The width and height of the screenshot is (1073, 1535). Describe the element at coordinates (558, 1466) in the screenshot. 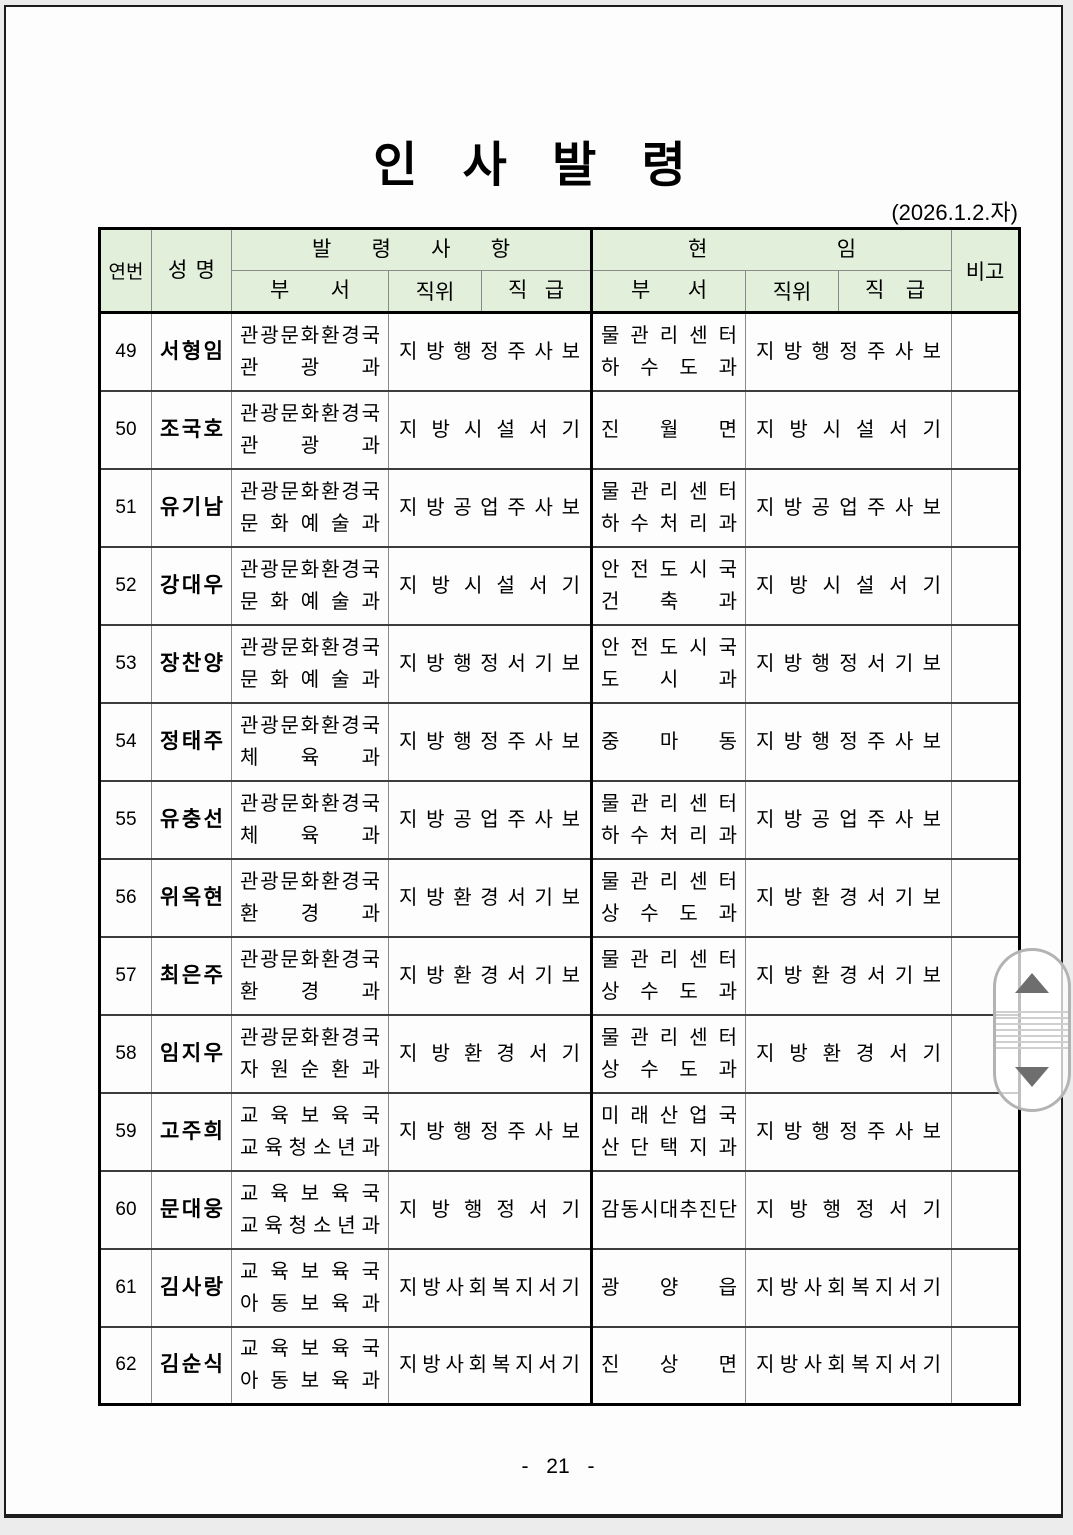

I see `page-number: - 21 -` at that location.